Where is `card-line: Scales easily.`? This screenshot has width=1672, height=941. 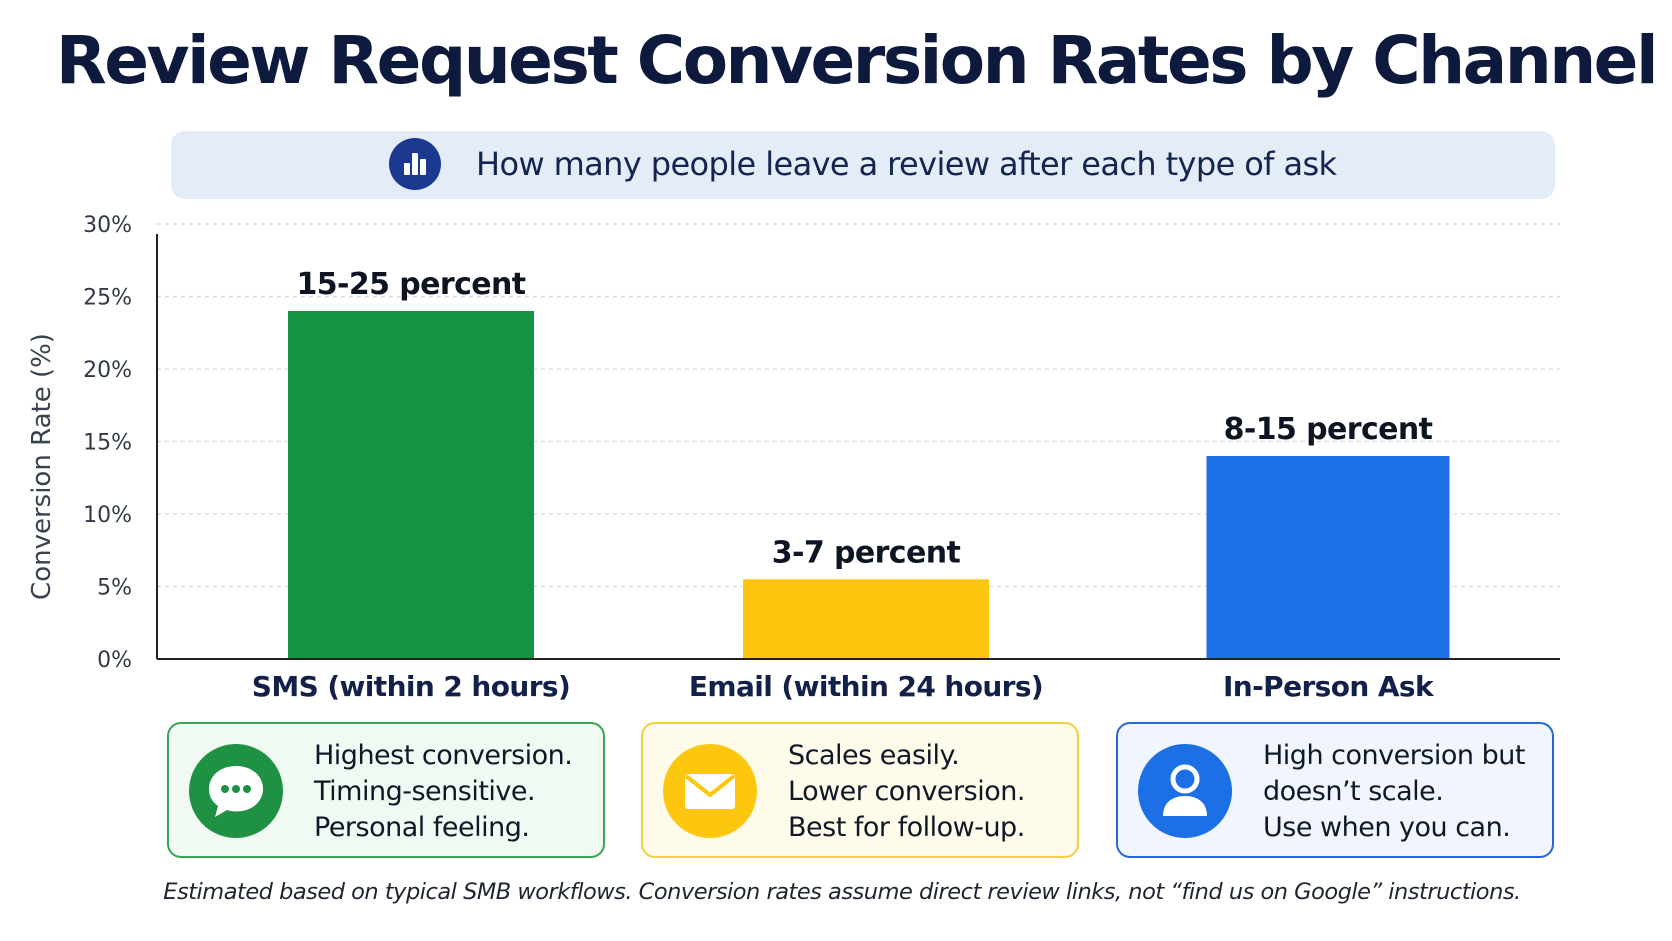 card-line: Scales easily. is located at coordinates (874, 755).